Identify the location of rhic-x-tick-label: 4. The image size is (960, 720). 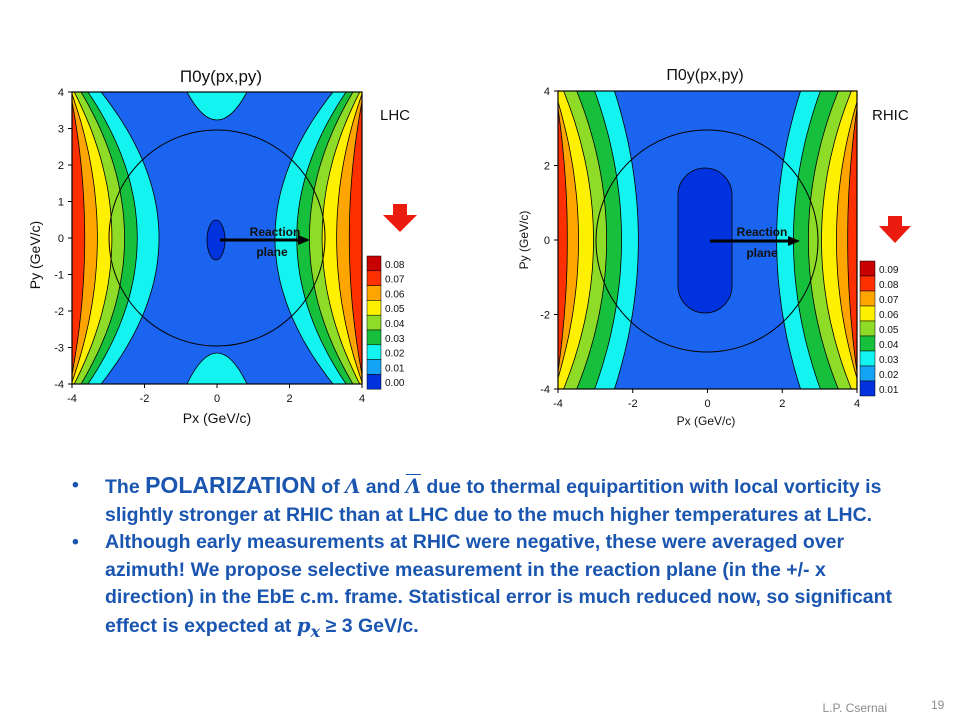
(857, 404).